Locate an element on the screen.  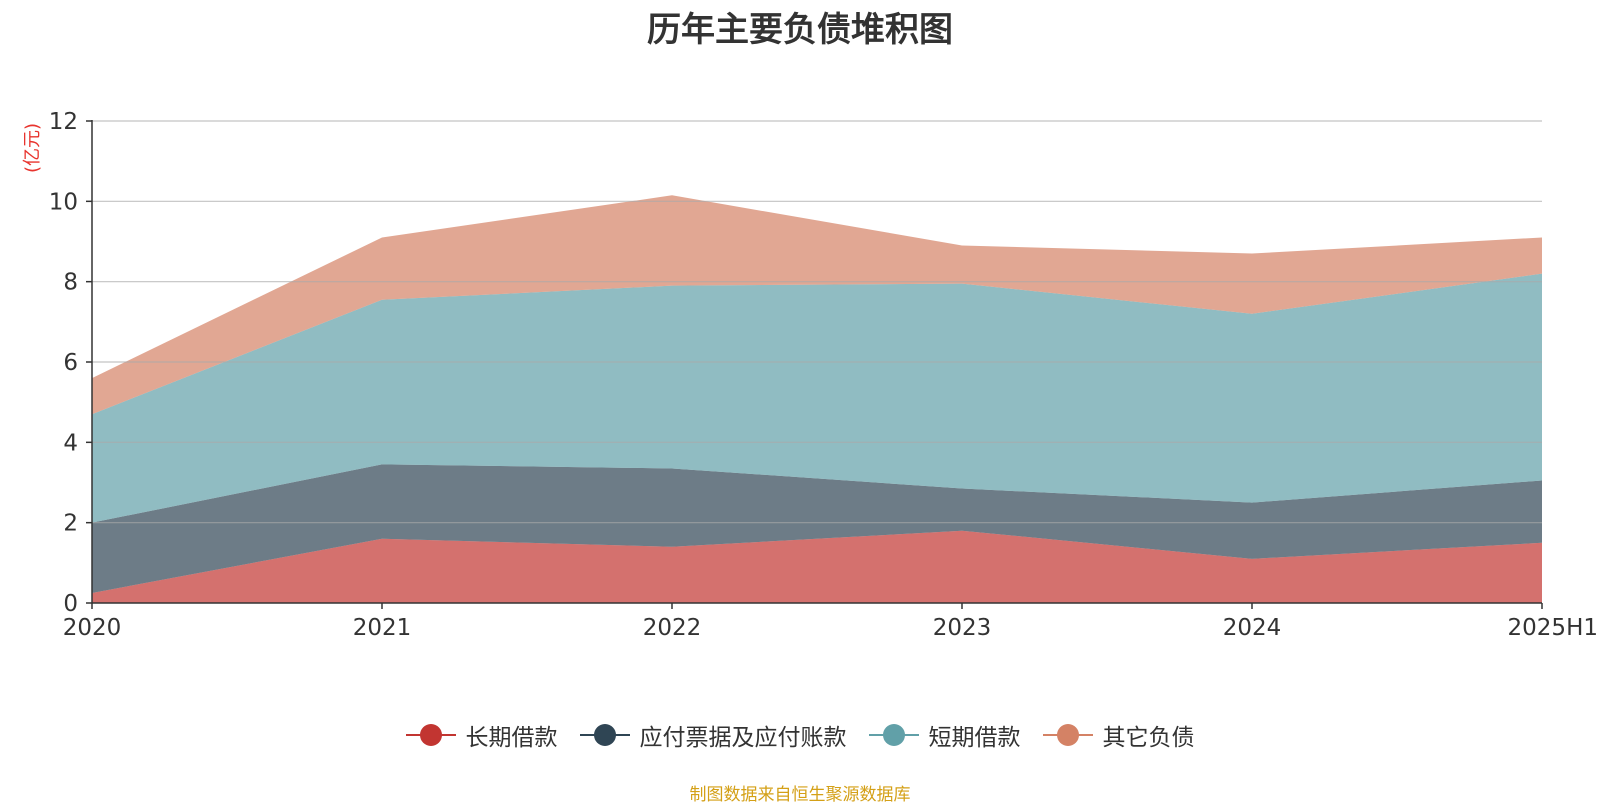
legend-item-0: 长期借款 is located at coordinates (481, 735).